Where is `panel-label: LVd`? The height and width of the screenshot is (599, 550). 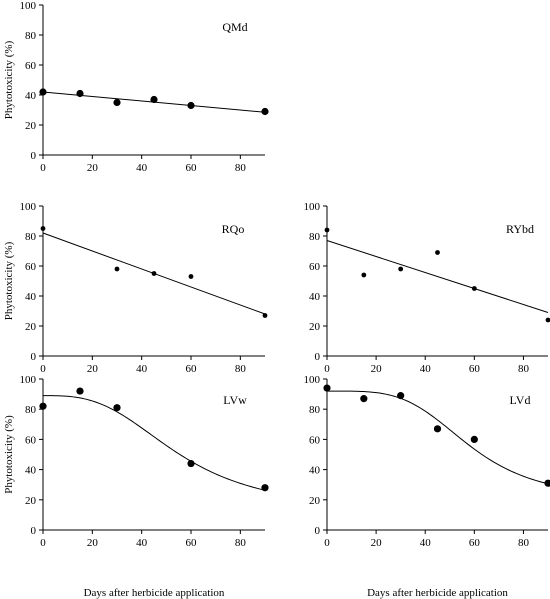 panel-label: LVd is located at coordinates (520, 400).